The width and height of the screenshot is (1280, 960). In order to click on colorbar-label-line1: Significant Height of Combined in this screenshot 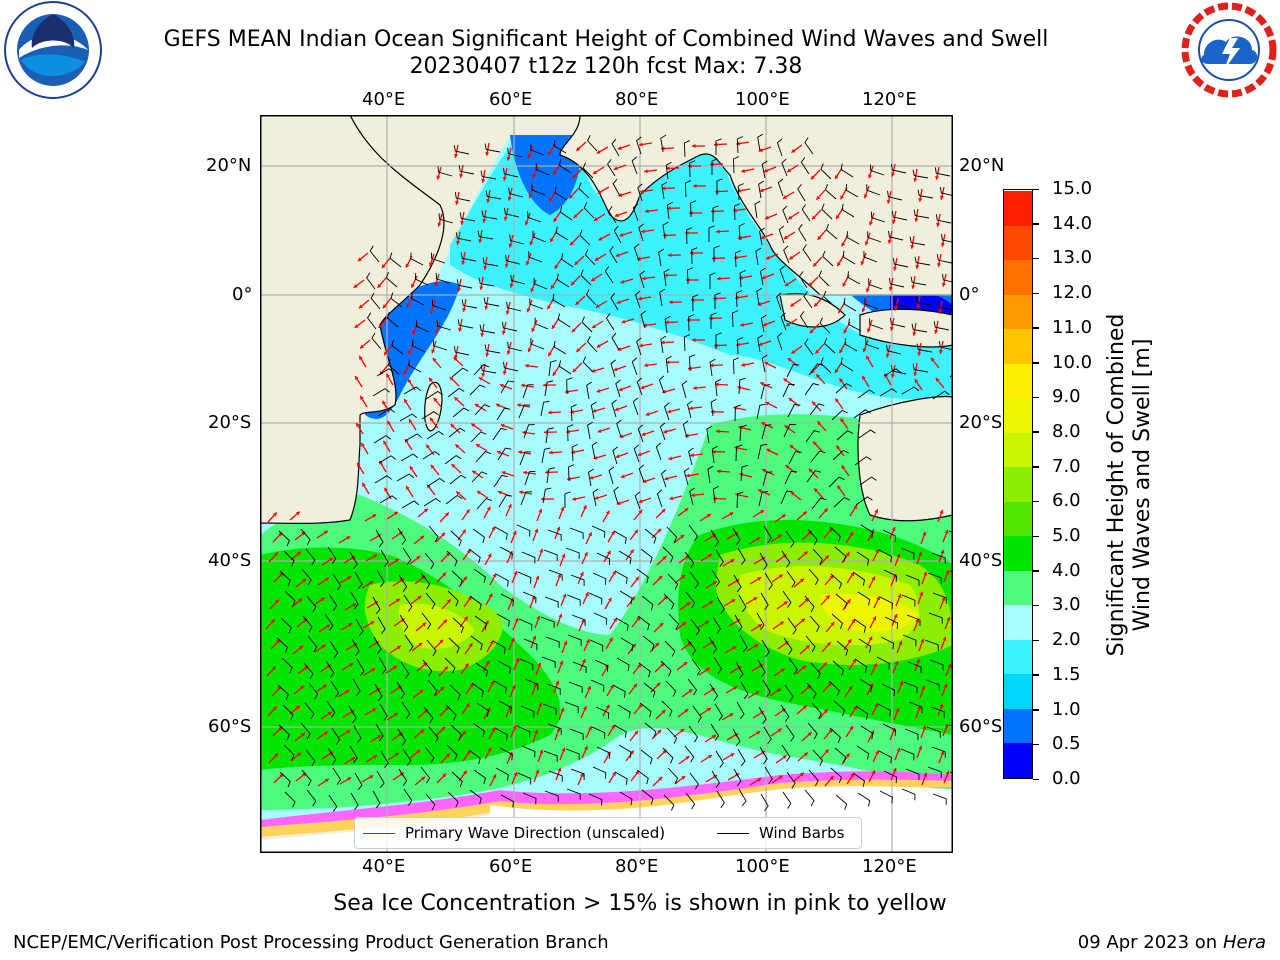, I will do `click(1116, 485)`.